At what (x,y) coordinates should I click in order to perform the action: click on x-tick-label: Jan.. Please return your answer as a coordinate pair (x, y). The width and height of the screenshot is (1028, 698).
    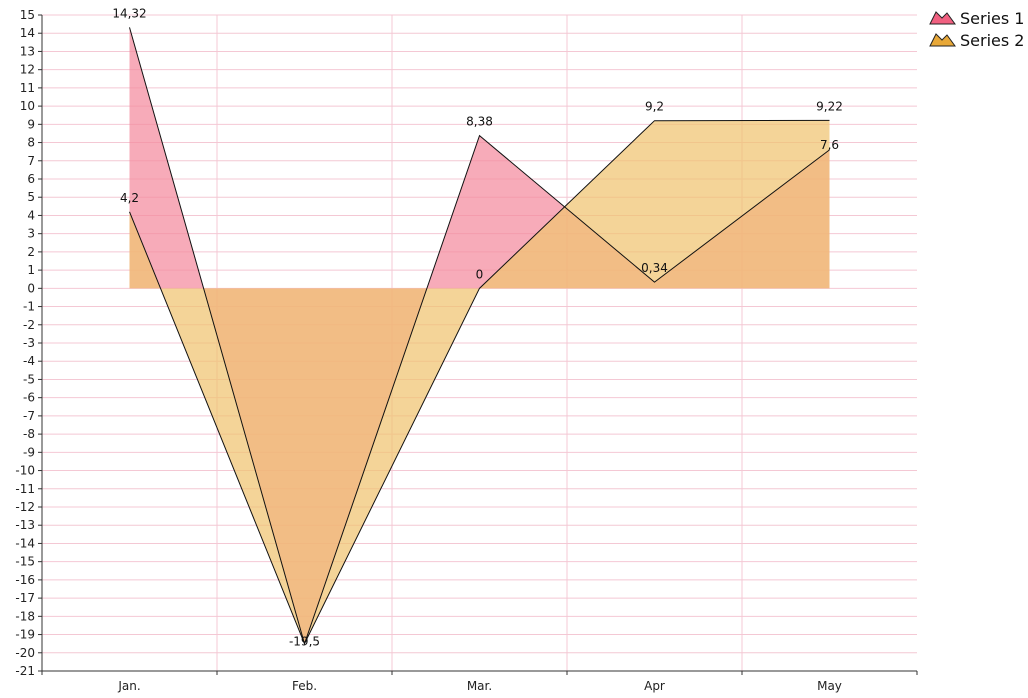
    Looking at the image, I should click on (128, 686).